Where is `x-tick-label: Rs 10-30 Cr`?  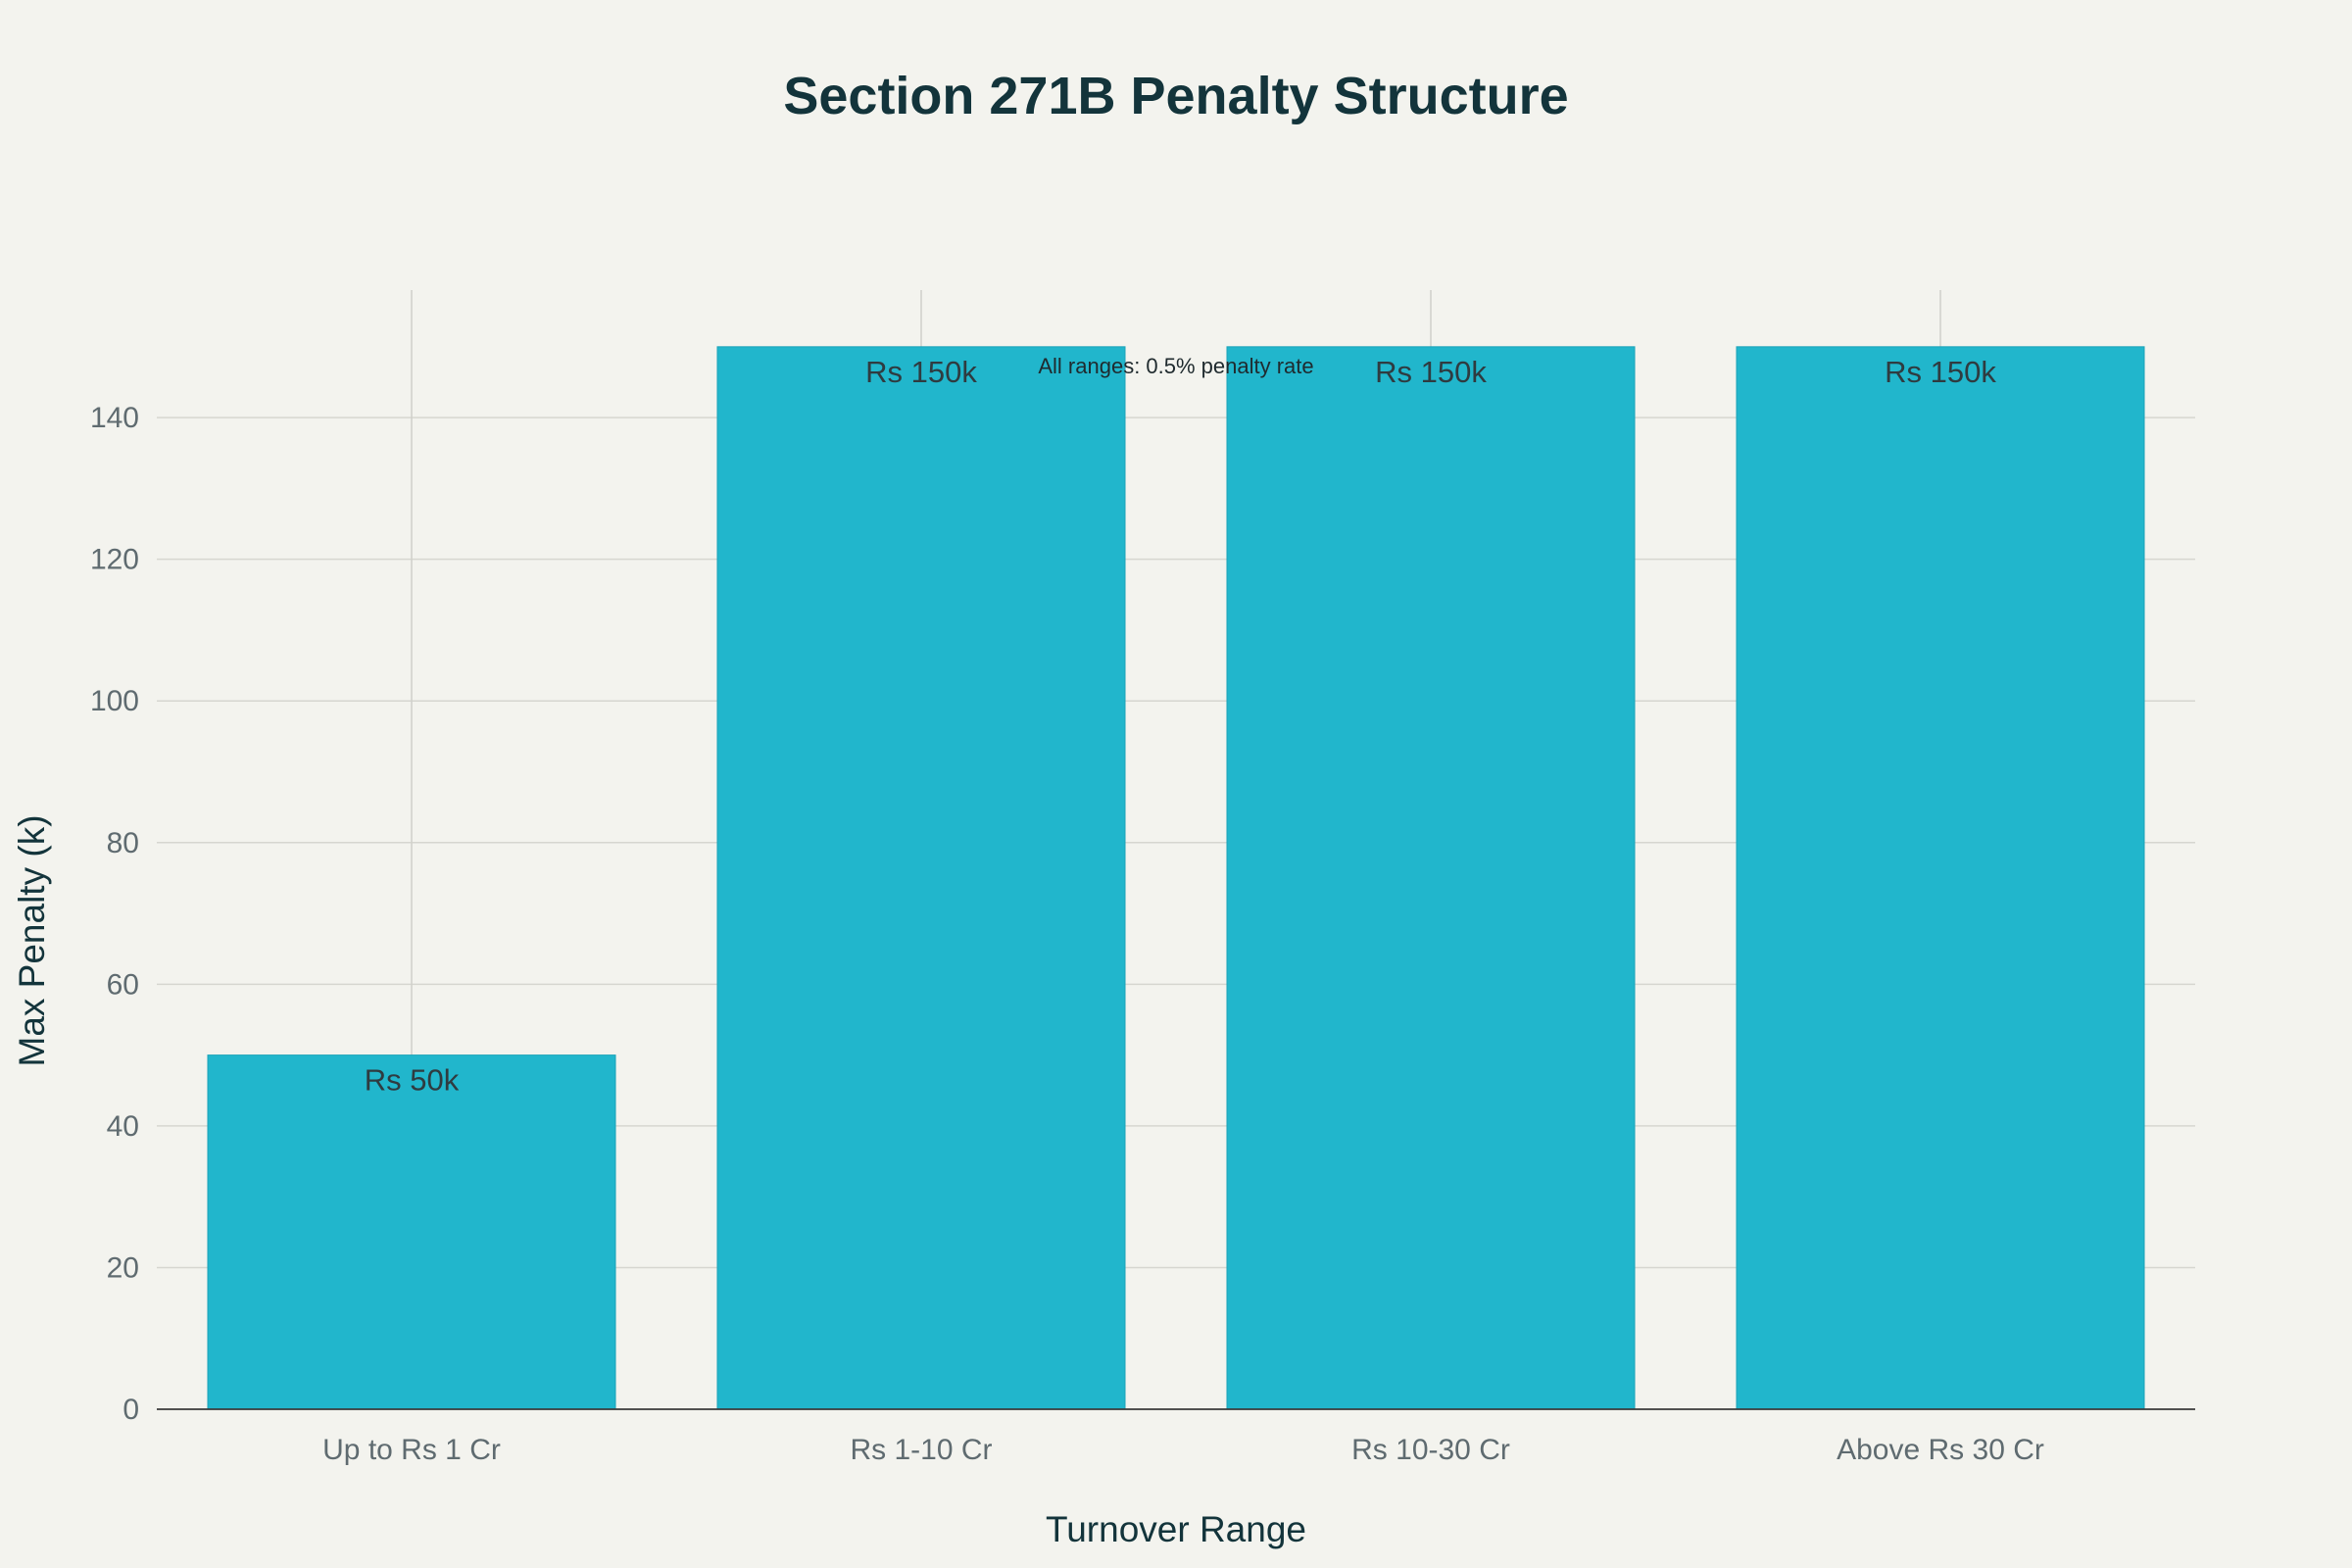 x-tick-label: Rs 10-30 Cr is located at coordinates (1430, 1450).